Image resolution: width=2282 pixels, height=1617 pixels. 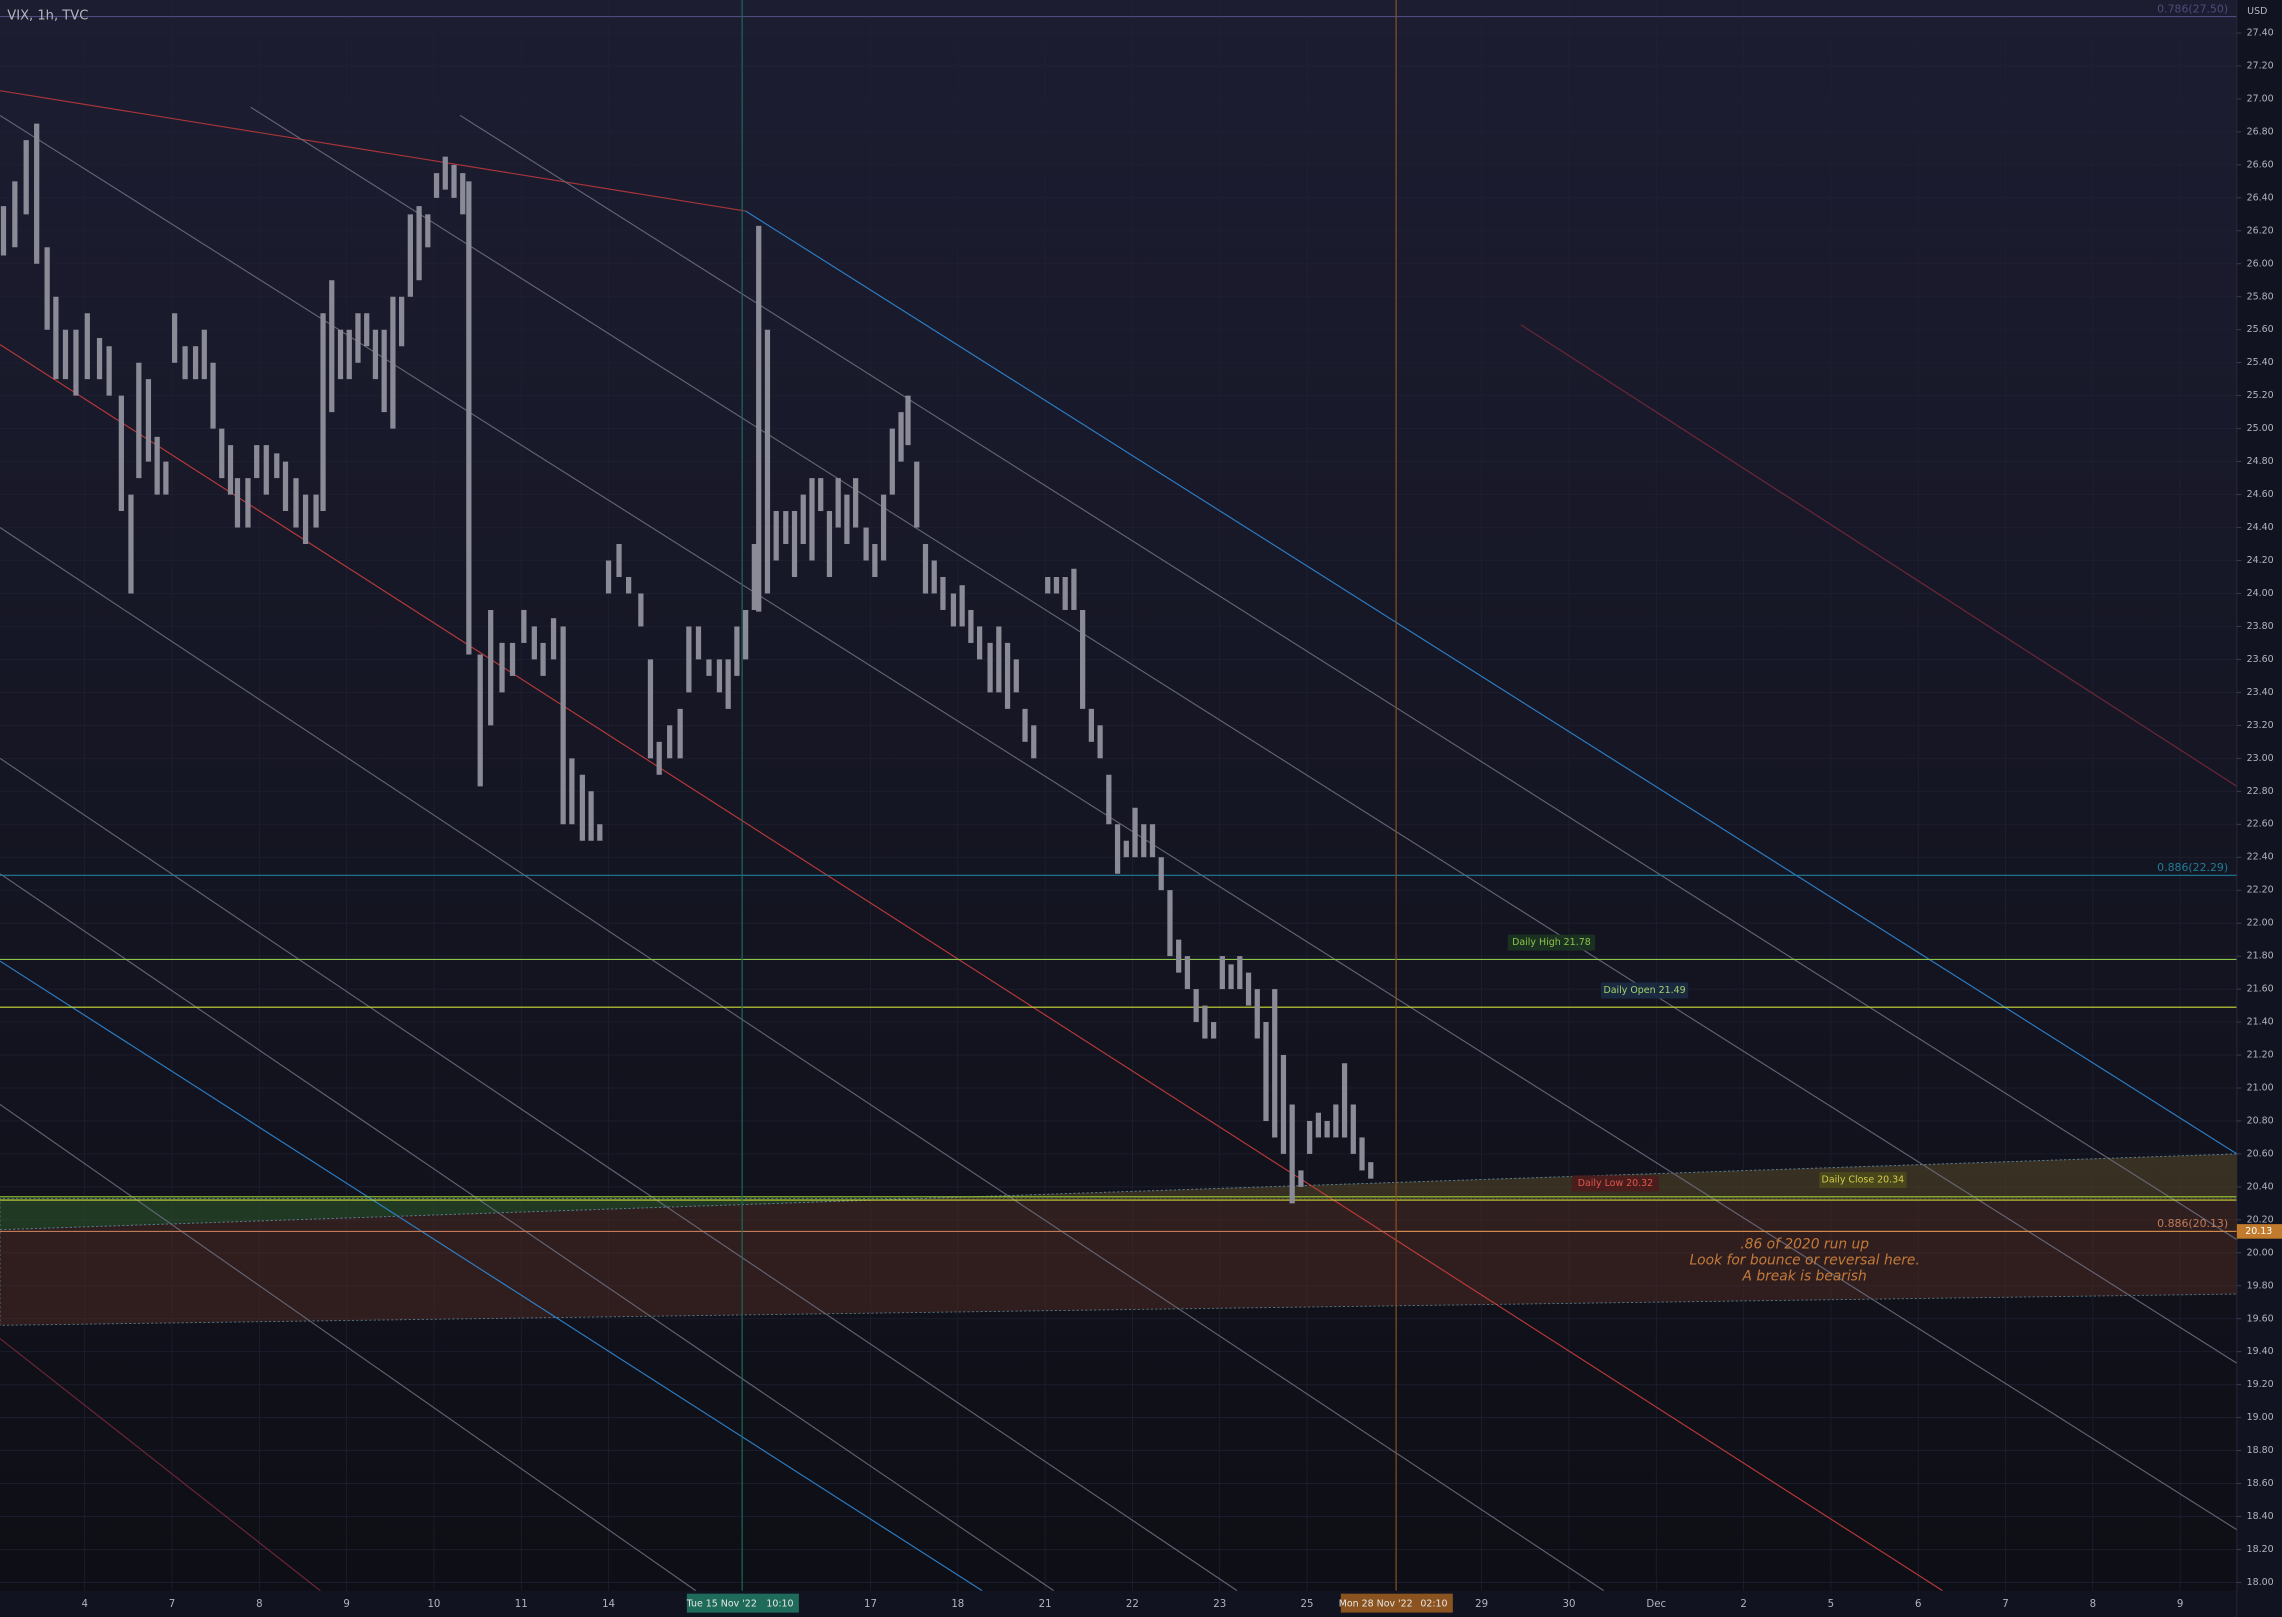 What do you see at coordinates (2260, 395) in the screenshot?
I see `y-tick-label: 25.20` at bounding box center [2260, 395].